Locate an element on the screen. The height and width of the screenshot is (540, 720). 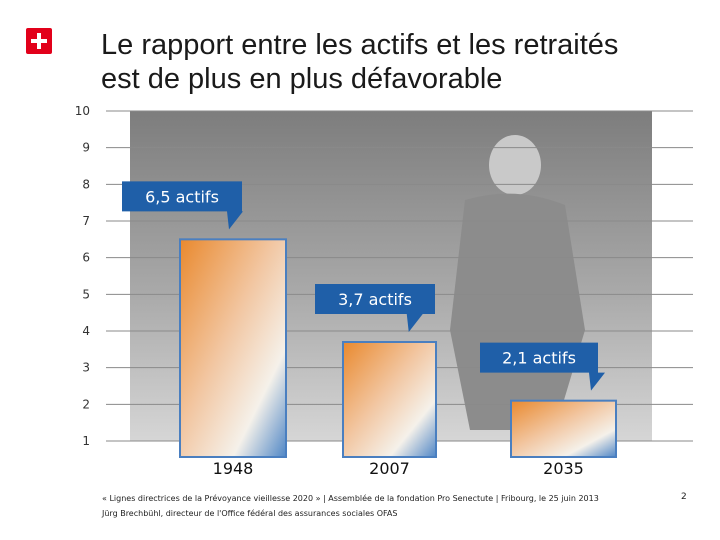
y-tick-label: 2 is located at coordinates (86, 404).